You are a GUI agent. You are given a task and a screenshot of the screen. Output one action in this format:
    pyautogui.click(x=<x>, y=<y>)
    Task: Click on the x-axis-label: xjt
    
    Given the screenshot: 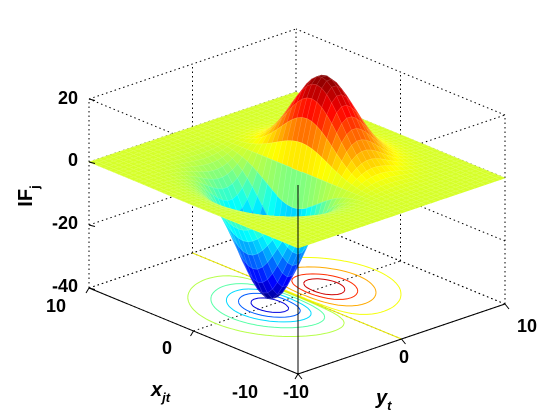 What is the action you would take?
    pyautogui.click(x=160, y=392)
    